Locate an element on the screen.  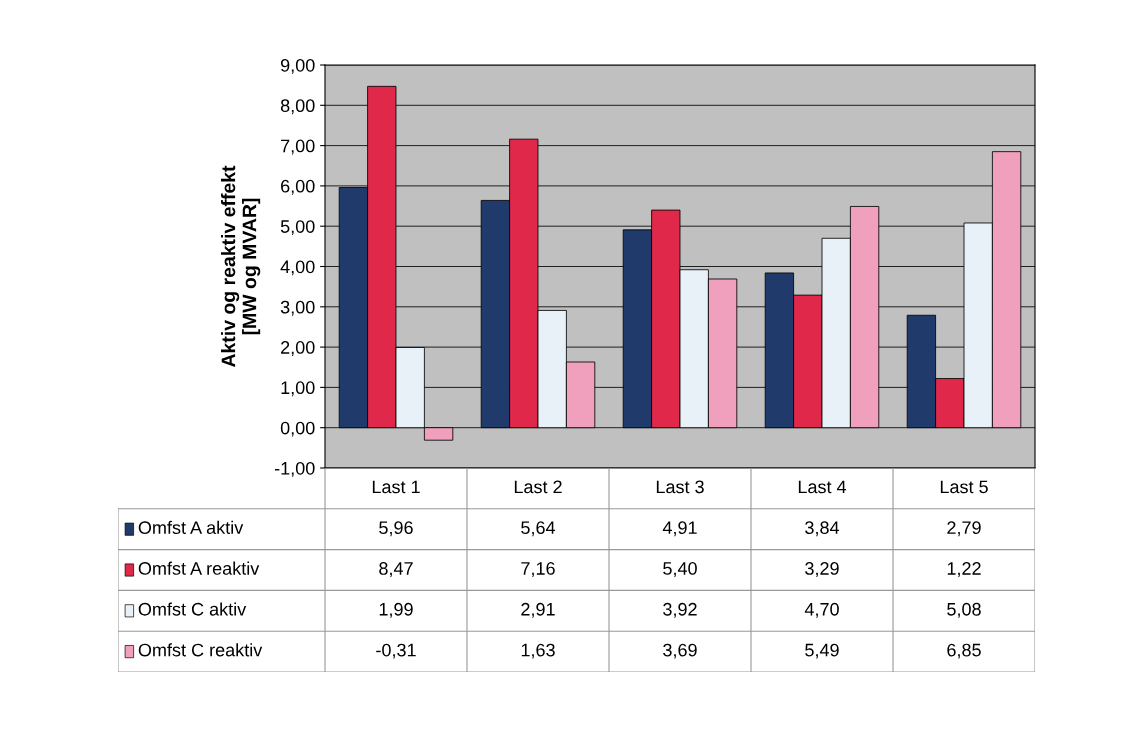
data-label: 3,29 is located at coordinates (822, 569).